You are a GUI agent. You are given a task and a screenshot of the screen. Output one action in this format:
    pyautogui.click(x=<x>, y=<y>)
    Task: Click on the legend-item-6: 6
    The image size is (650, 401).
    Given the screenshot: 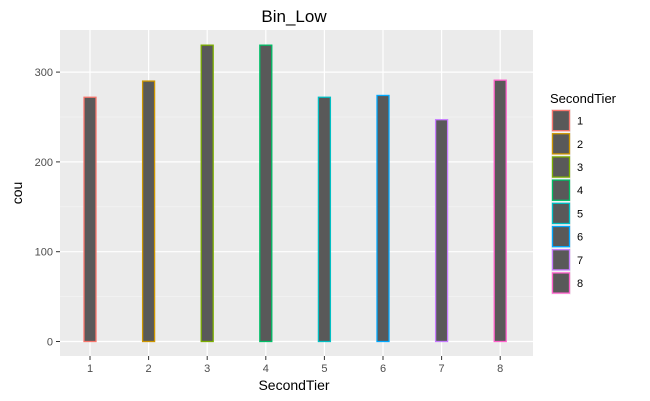 What is the action you would take?
    pyautogui.click(x=567, y=237)
    